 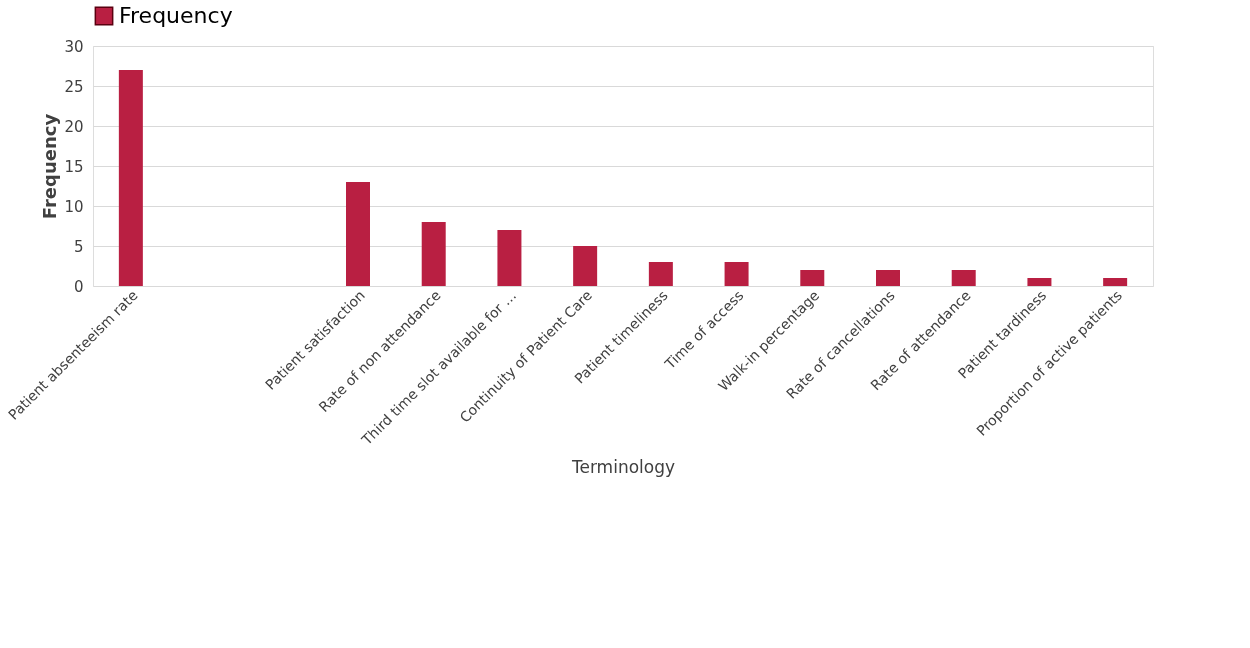 What do you see at coordinates (74, 166) in the screenshot?
I see `y-tick-label: 15` at bounding box center [74, 166].